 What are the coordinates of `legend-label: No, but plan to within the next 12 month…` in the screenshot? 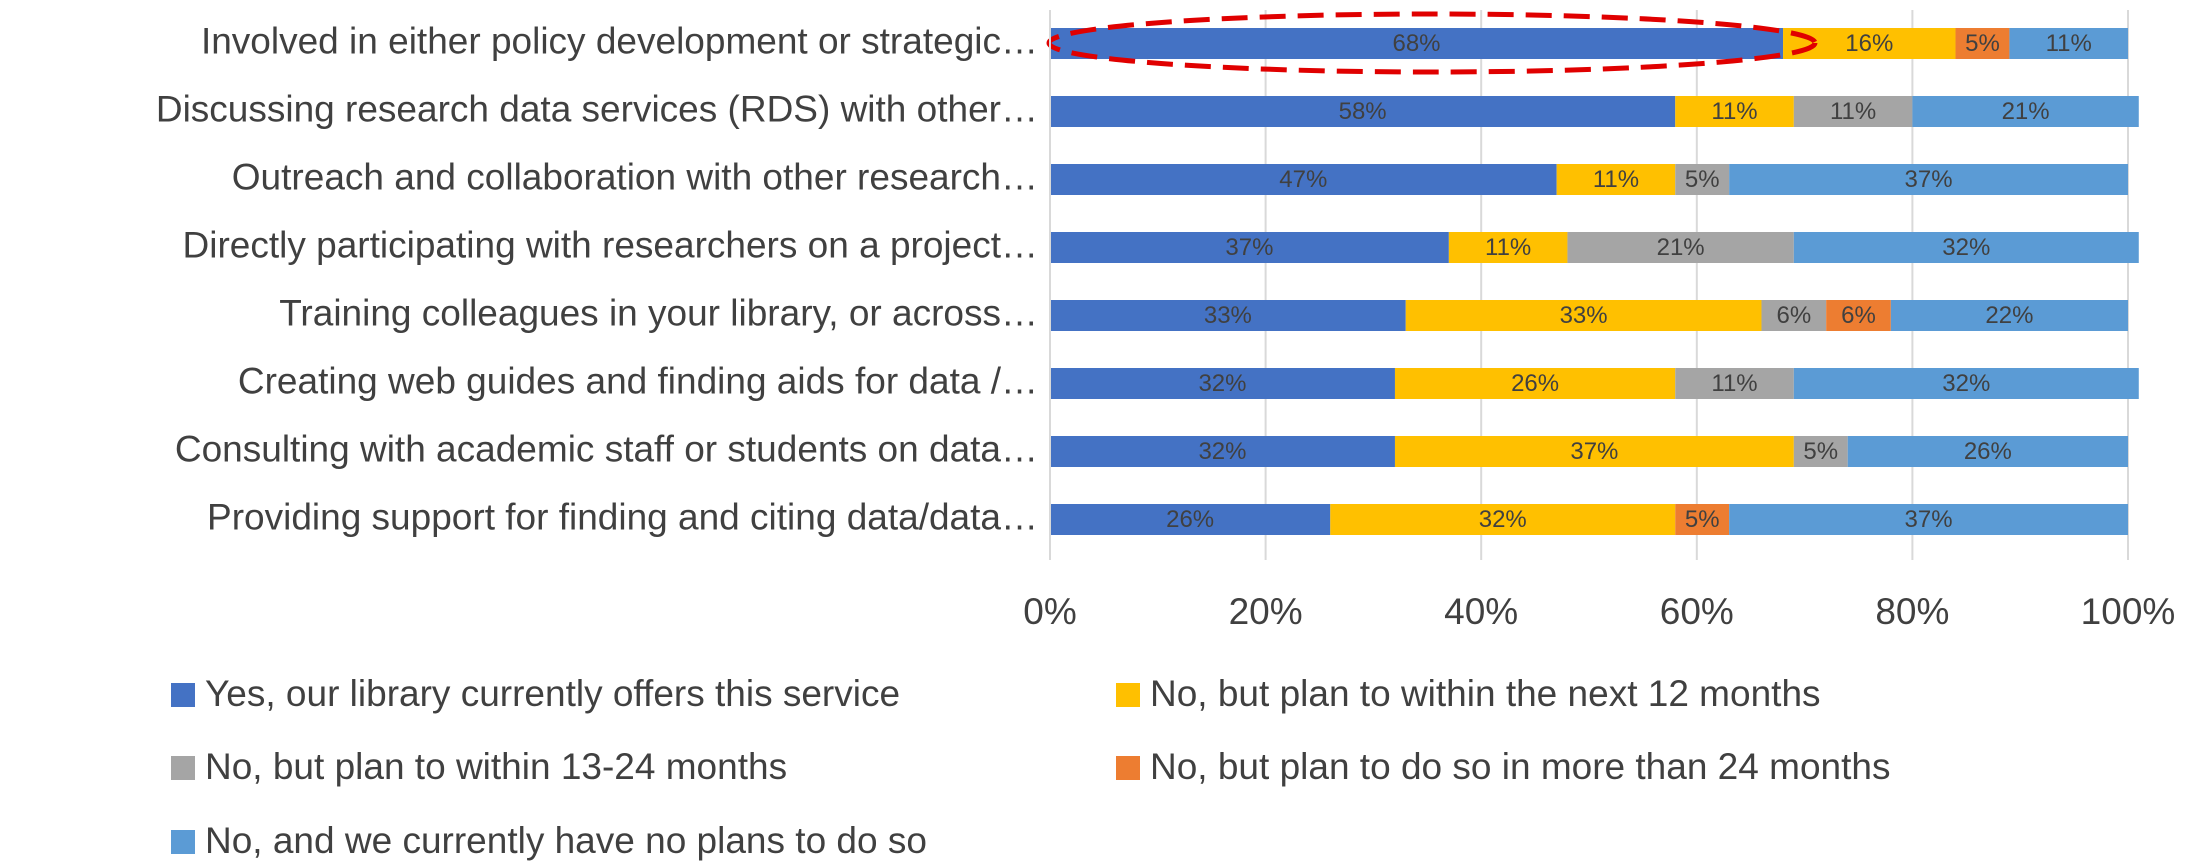 It's located at (1485, 693).